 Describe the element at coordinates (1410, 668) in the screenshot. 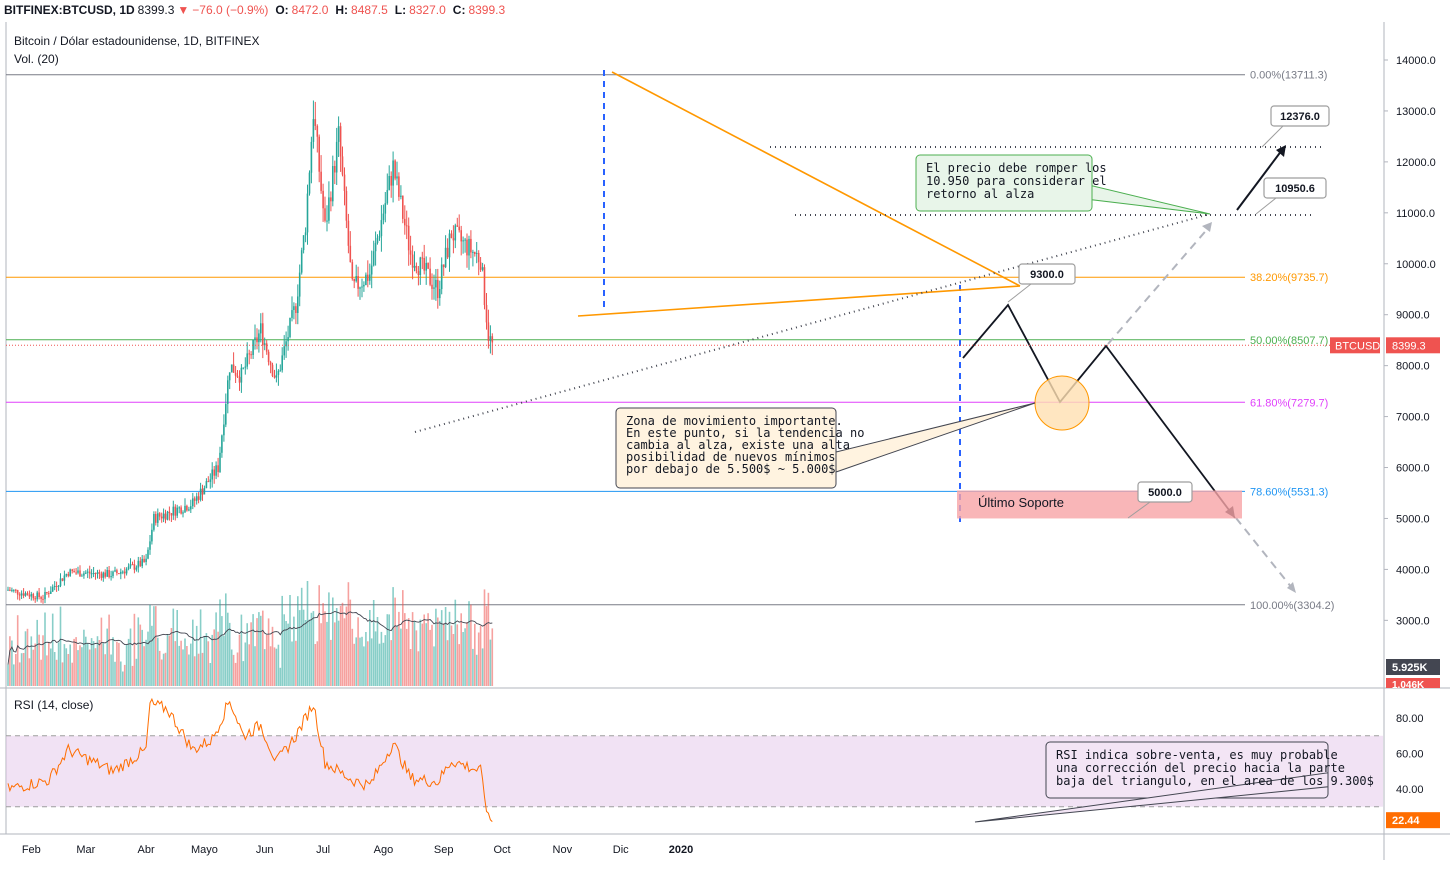

I see `volume-tag-label: 5.925K` at that location.